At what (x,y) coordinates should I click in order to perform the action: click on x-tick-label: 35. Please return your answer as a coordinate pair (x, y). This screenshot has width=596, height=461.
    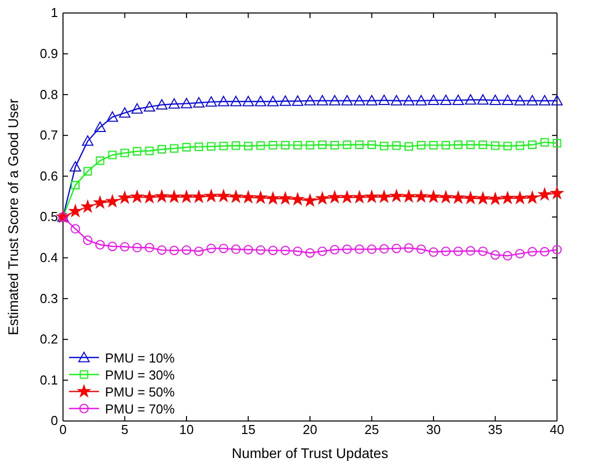
    Looking at the image, I should click on (495, 430).